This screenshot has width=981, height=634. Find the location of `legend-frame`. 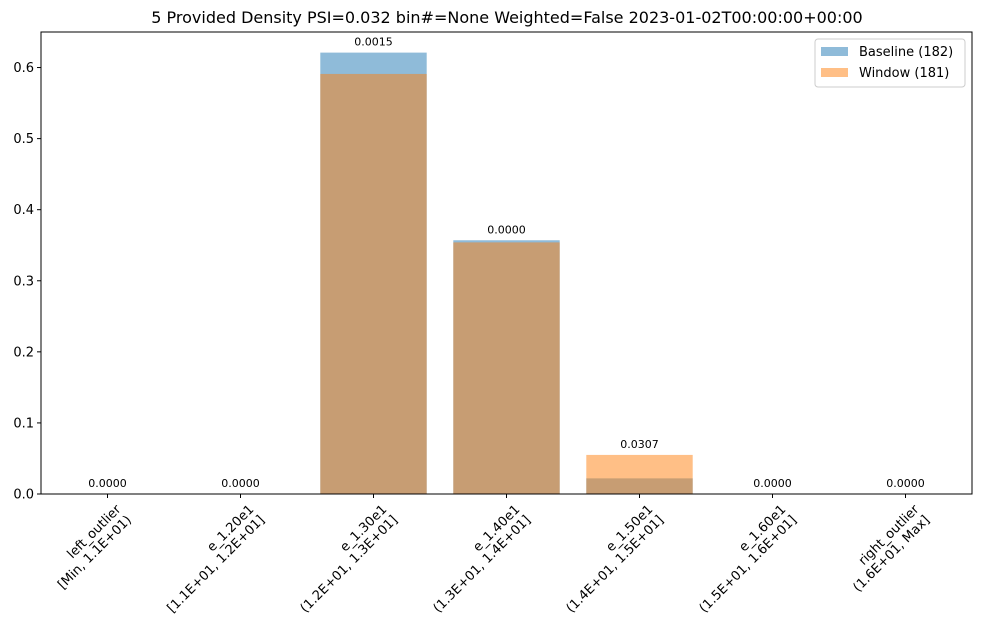

legend-frame is located at coordinates (890, 63).